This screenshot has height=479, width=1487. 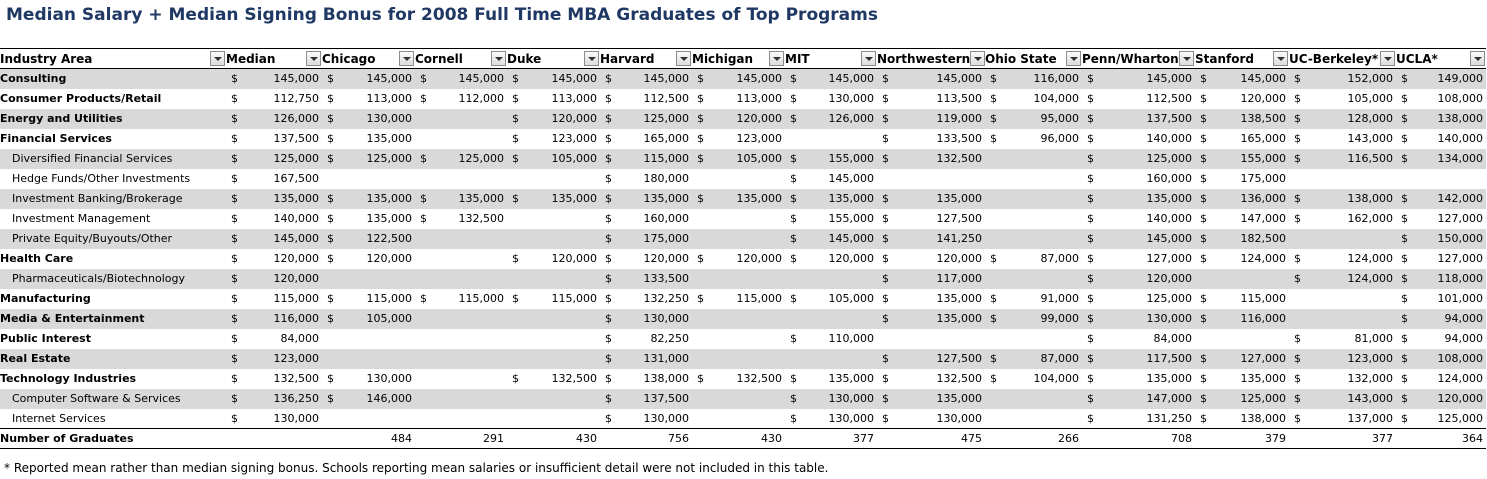 I want to click on table-cell: $96,000, so click(x=1033, y=139).